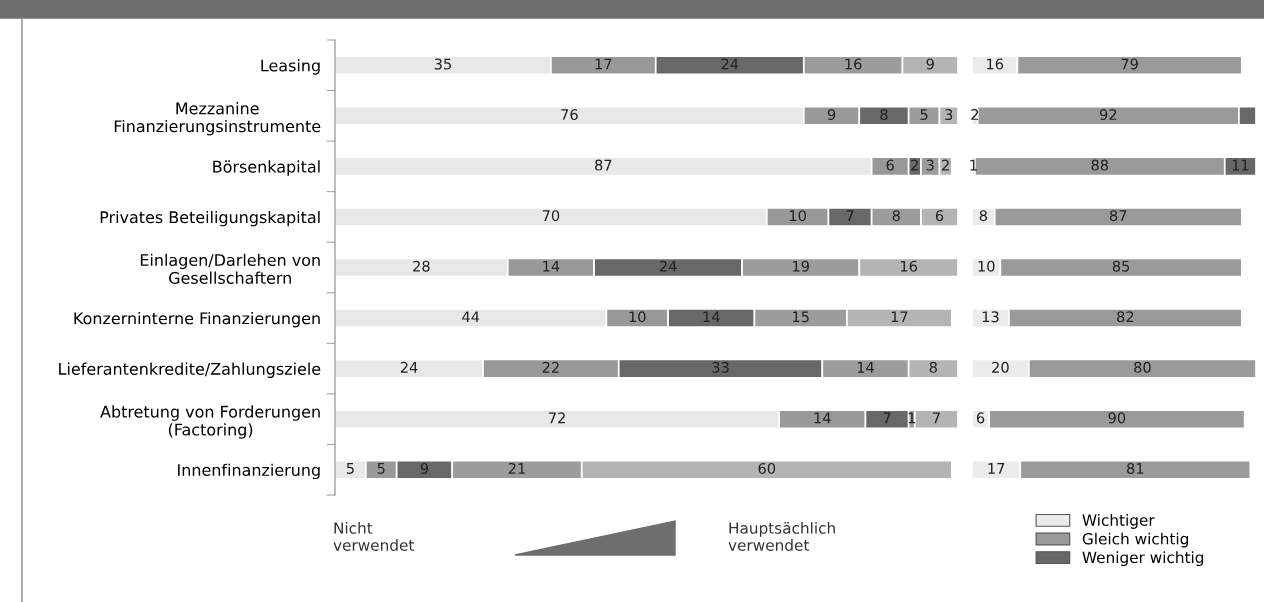  Describe the element at coordinates (550, 367) in the screenshot. I see `data-label: 22` at that location.